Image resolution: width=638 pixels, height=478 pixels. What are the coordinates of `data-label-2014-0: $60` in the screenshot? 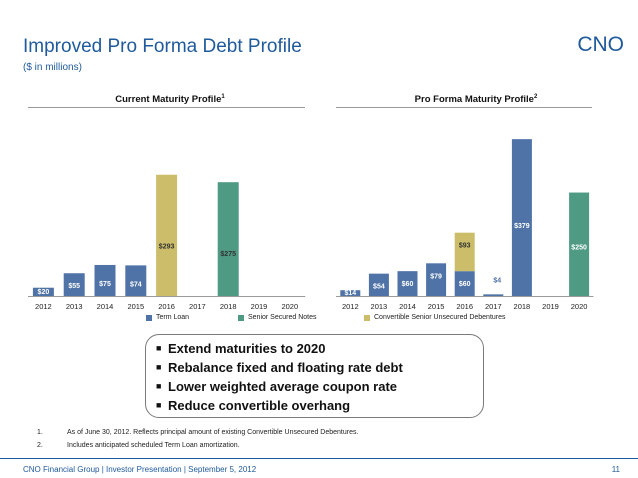 It's located at (408, 284).